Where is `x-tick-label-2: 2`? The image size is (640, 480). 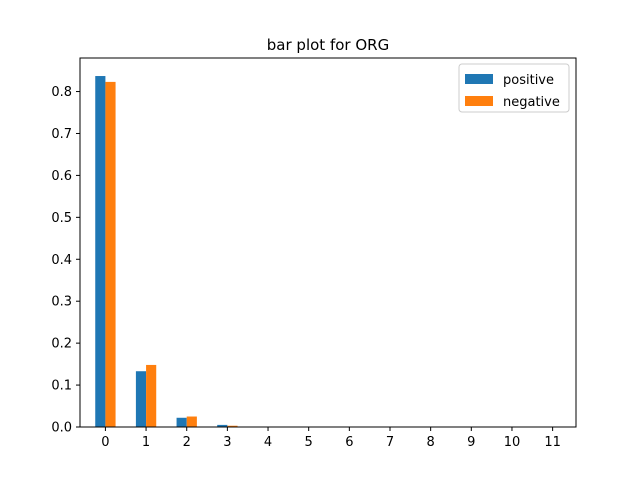
x-tick-label-2: 2 is located at coordinates (187, 442).